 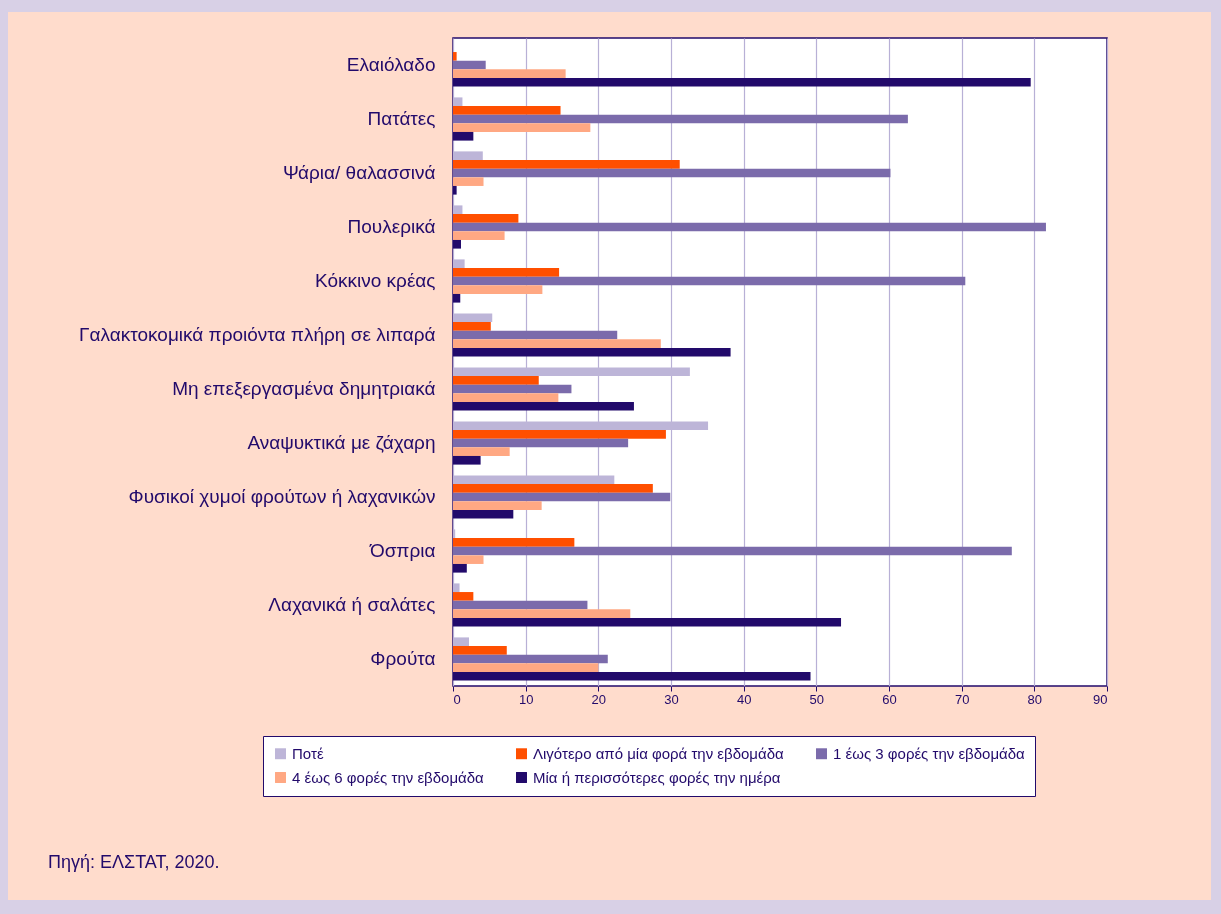 What do you see at coordinates (375, 280) in the screenshot?
I see `y-tick-label: Κόκκινο κρέας` at bounding box center [375, 280].